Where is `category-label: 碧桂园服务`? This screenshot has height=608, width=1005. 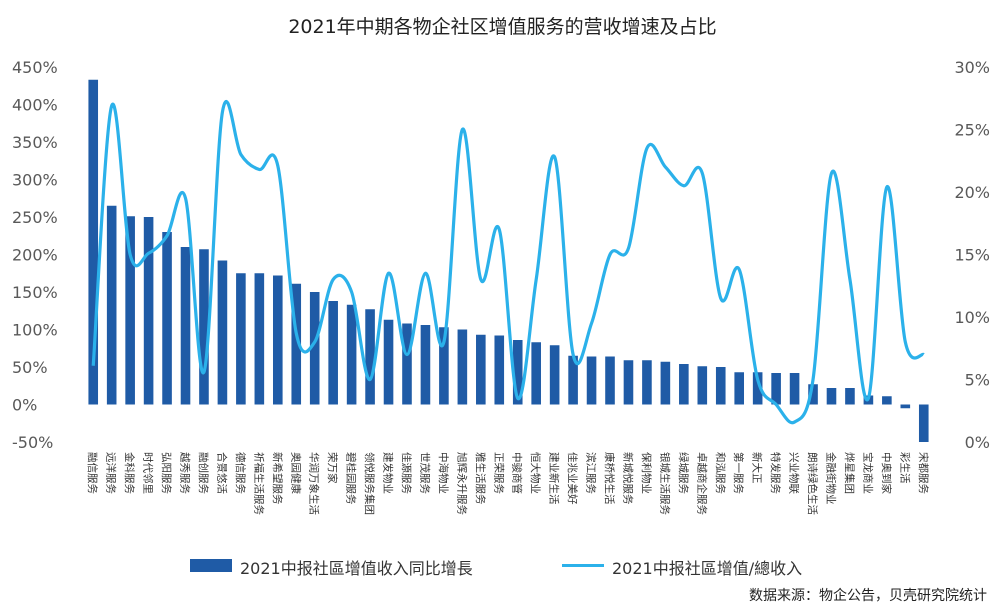
category-label: 碧桂园服务 is located at coordinates (351, 478).